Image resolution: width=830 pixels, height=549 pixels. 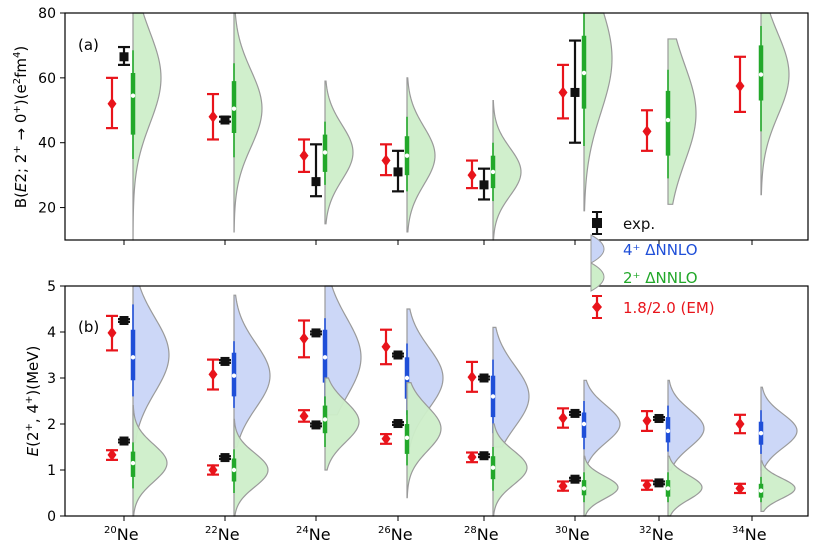 I want to click on panel-a-ytick-label: 40, so click(x=47, y=144).